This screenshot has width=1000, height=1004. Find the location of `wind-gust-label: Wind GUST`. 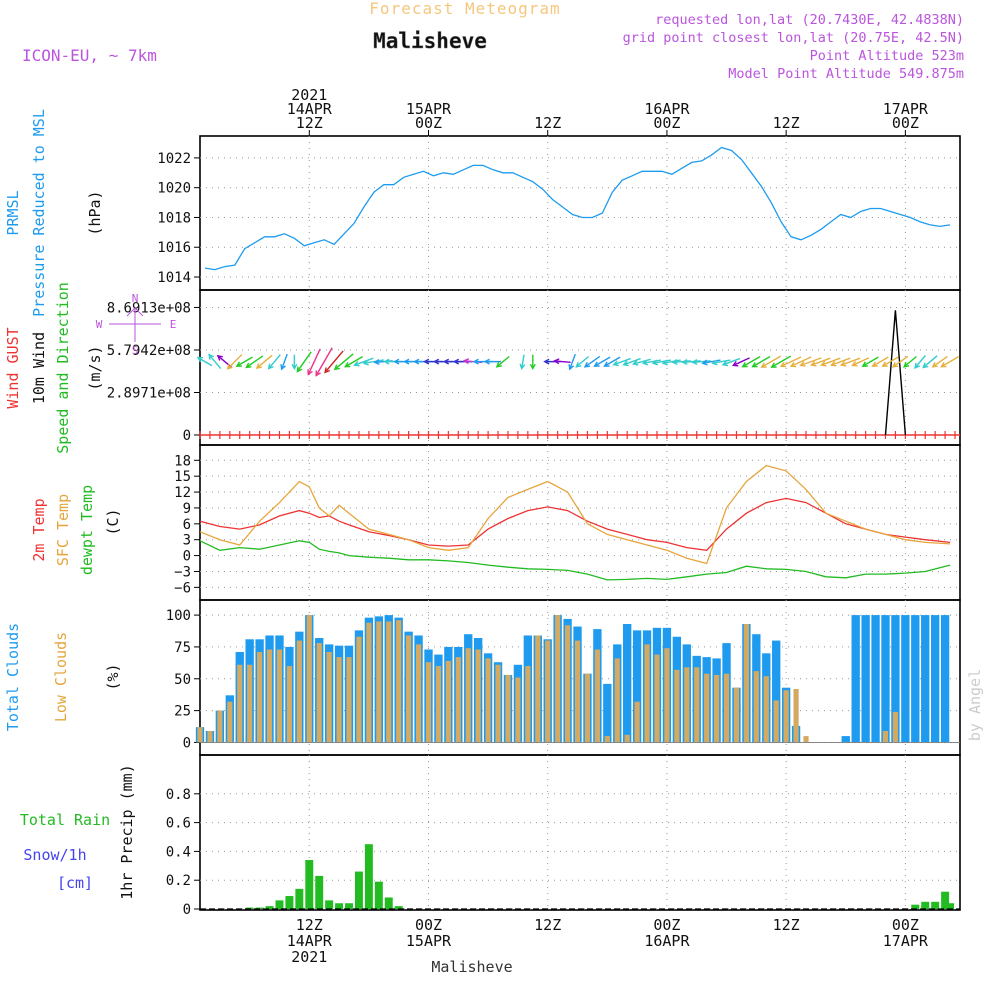

wind-gust-label: Wind GUST is located at coordinates (13, 367).